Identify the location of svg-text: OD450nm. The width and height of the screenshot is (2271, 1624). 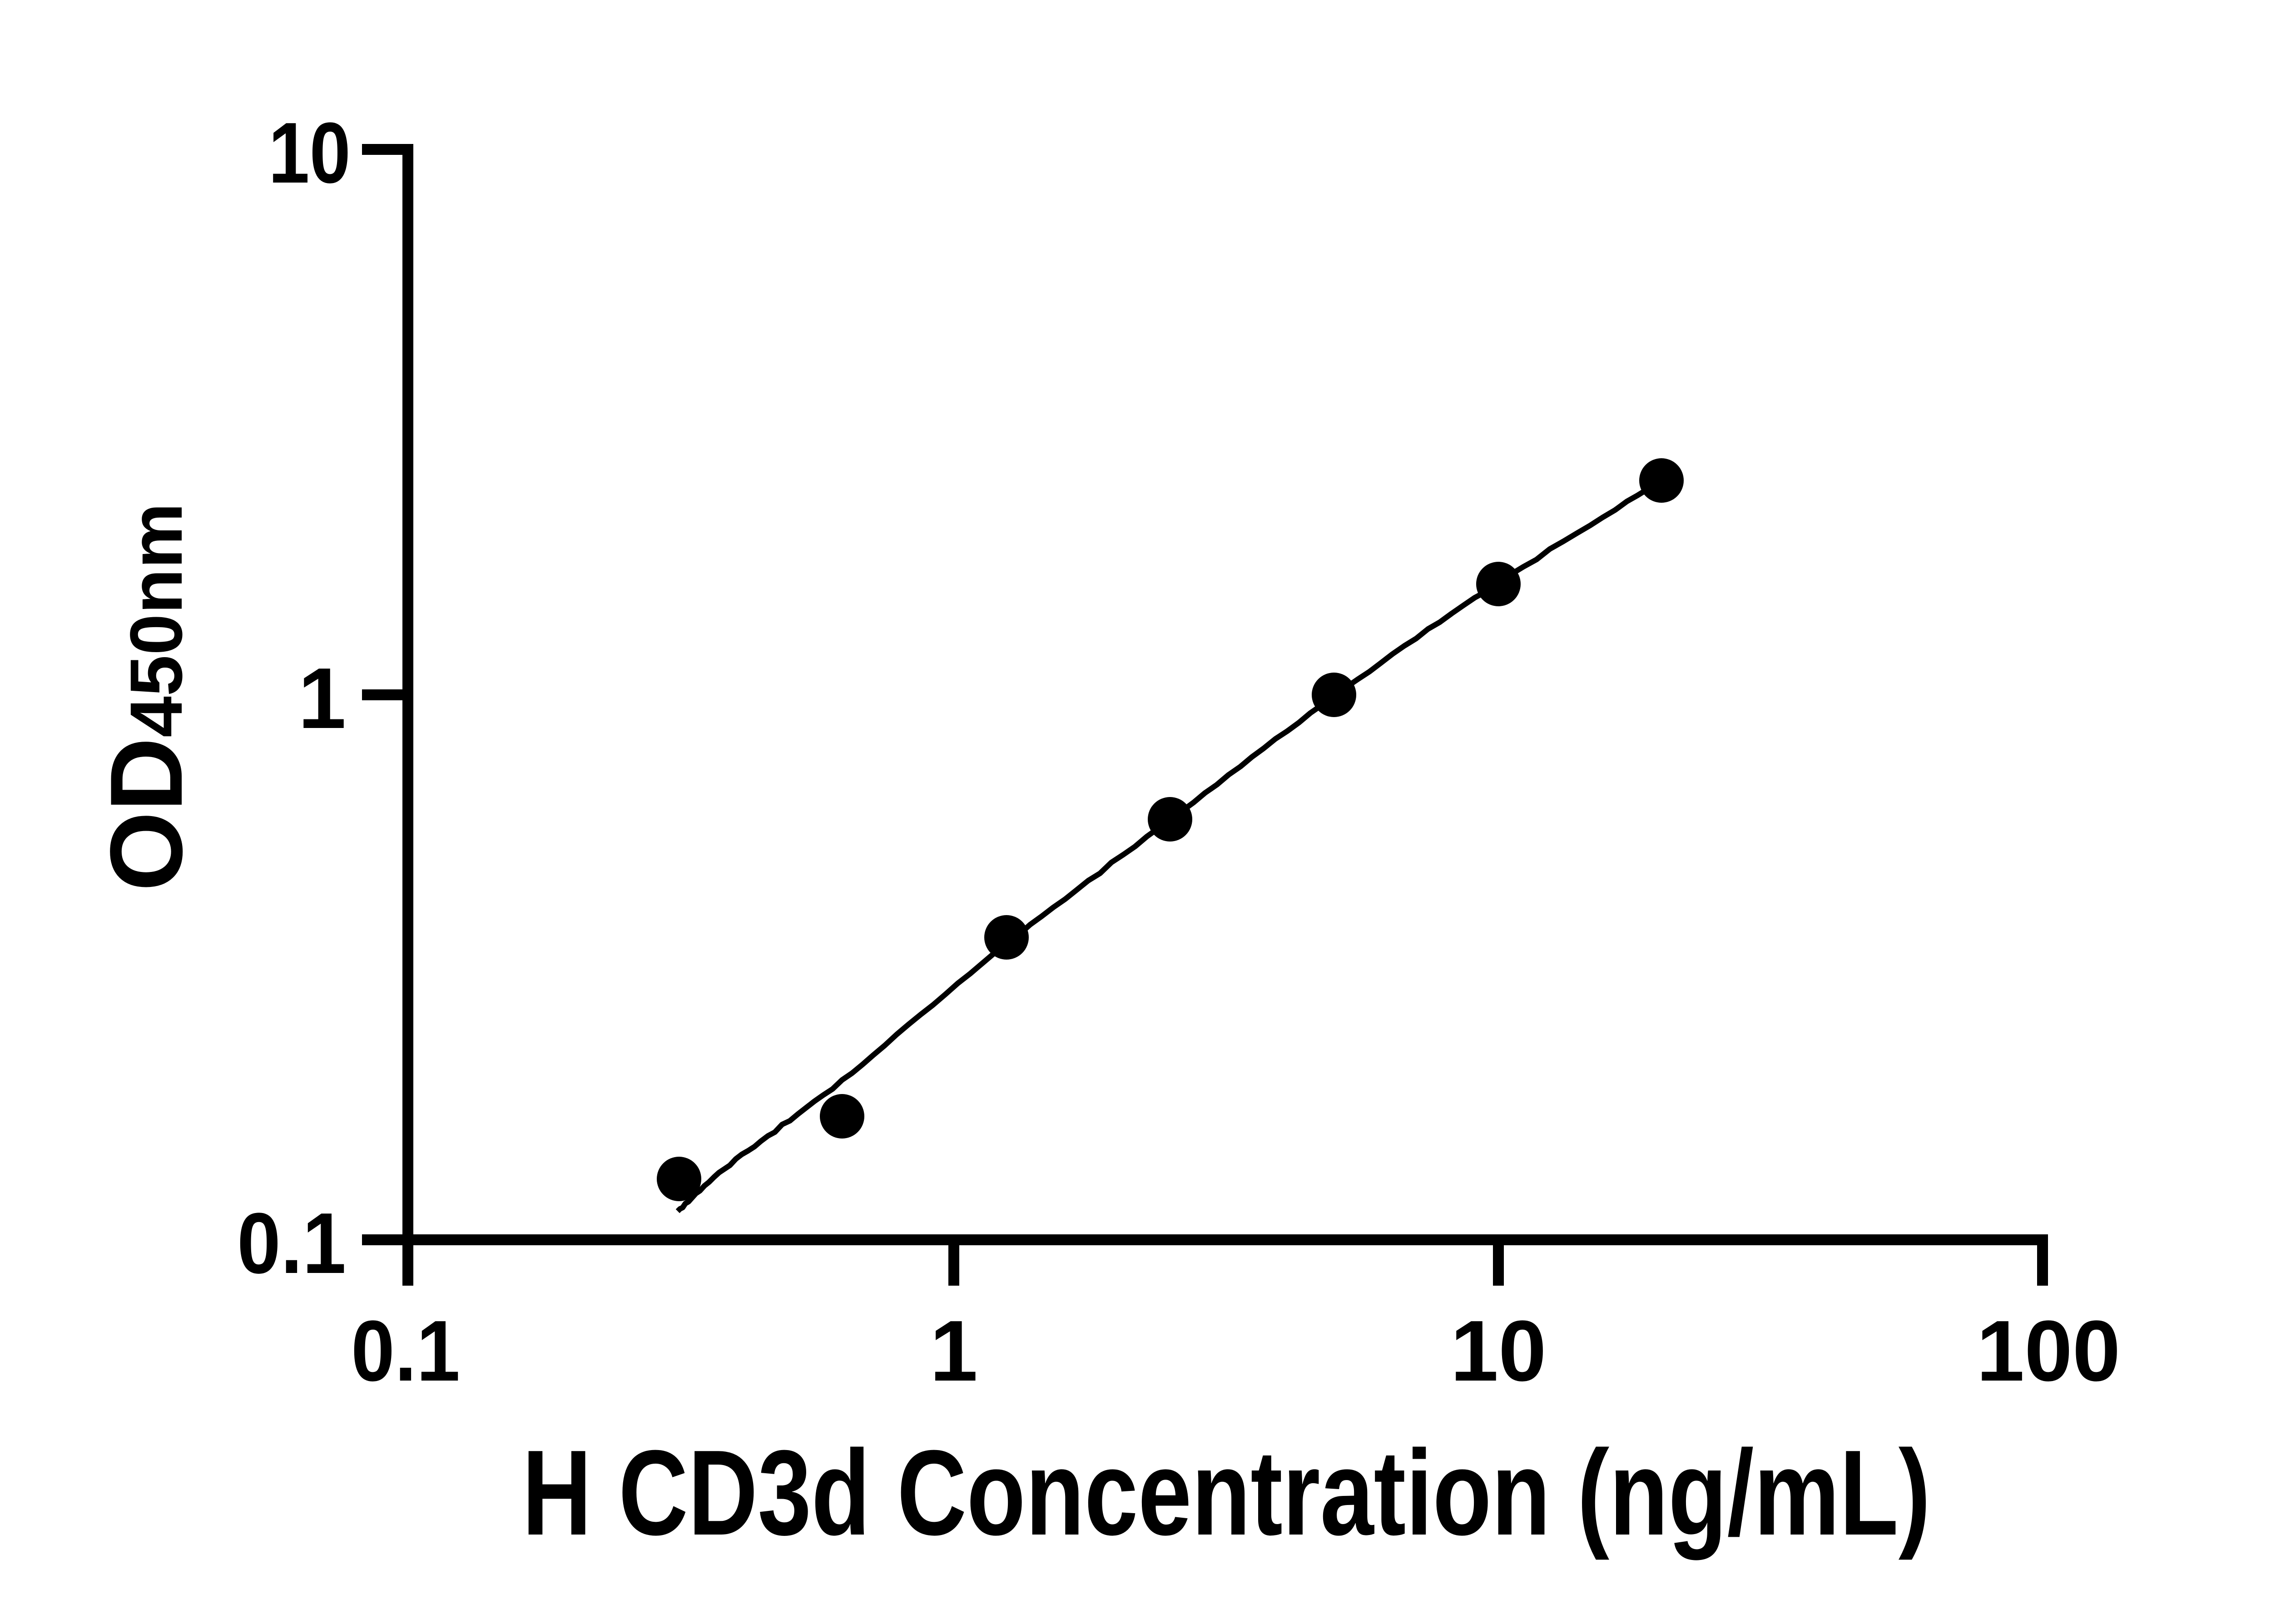
(146, 697).